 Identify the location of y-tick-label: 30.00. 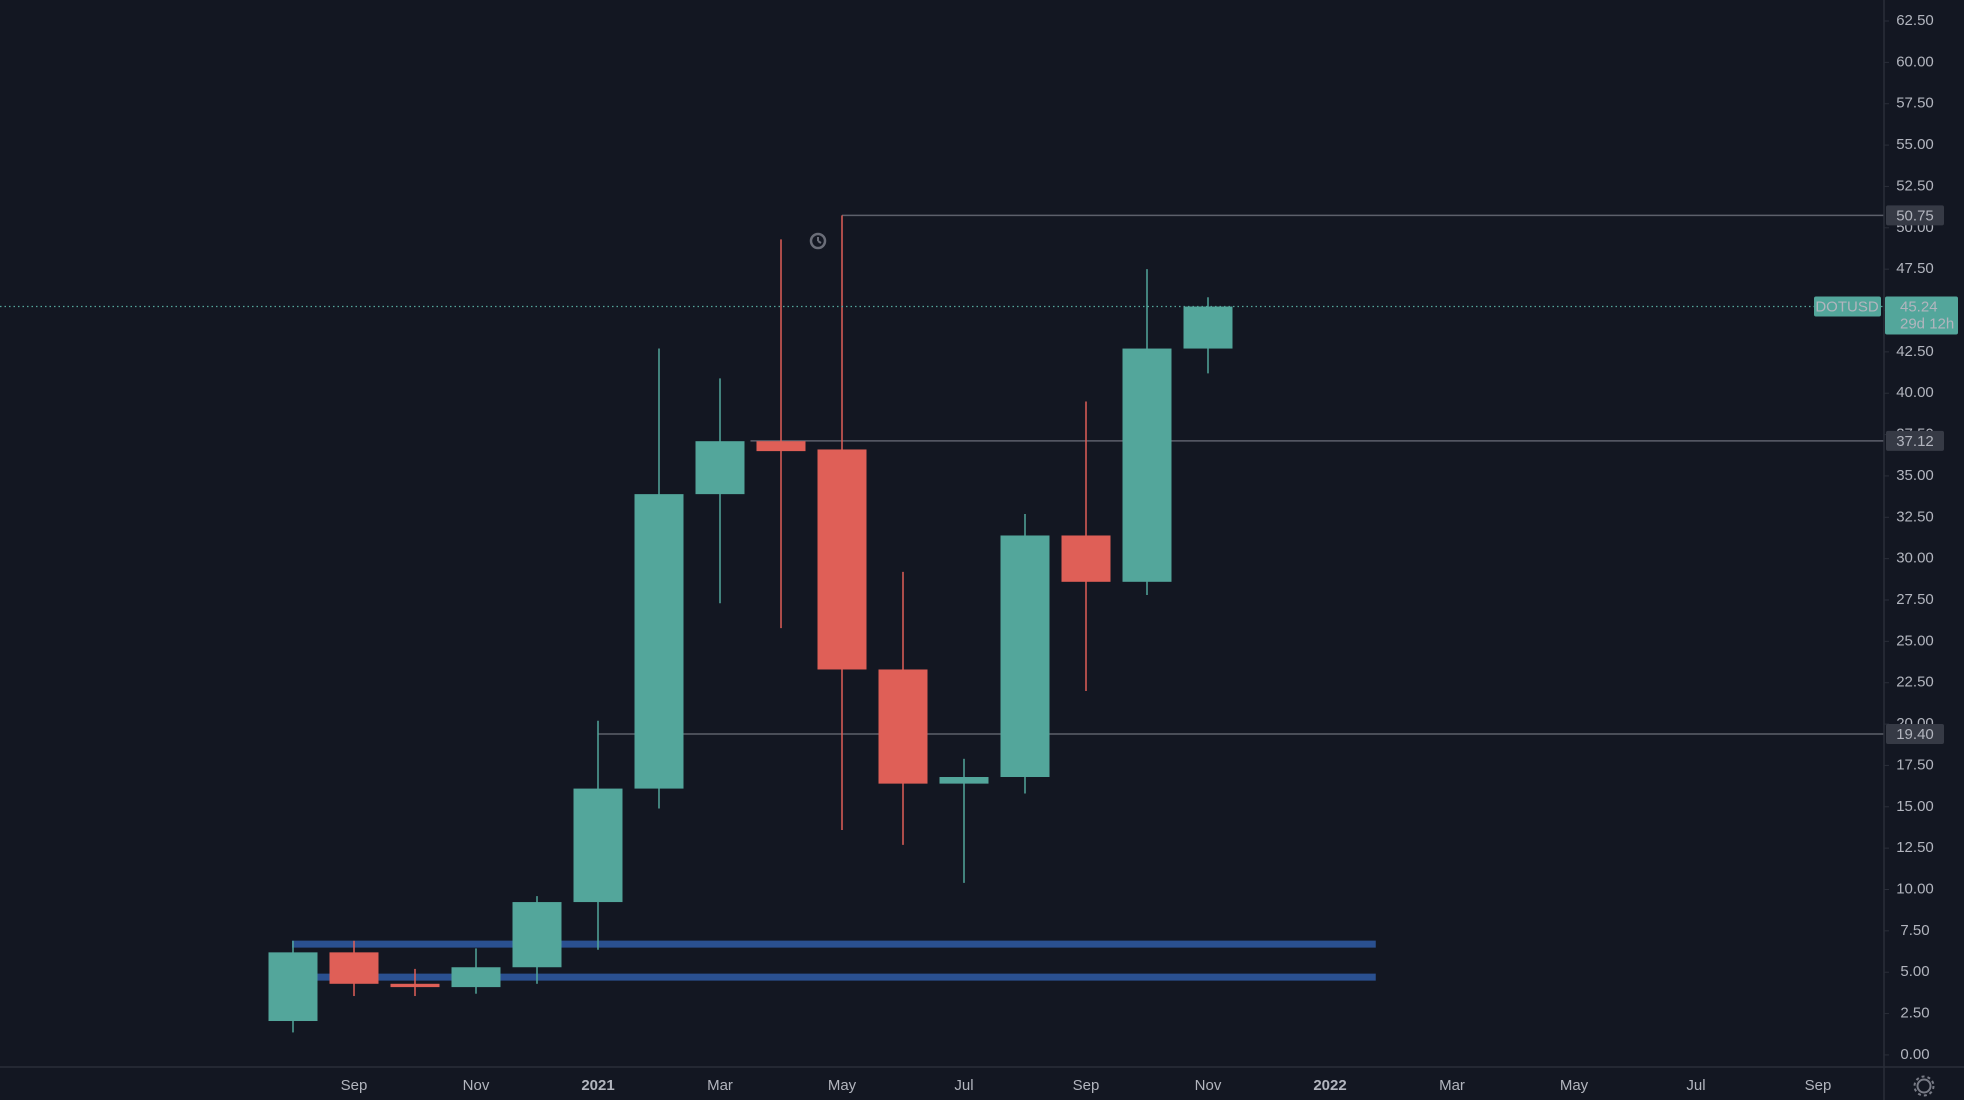
(1915, 558).